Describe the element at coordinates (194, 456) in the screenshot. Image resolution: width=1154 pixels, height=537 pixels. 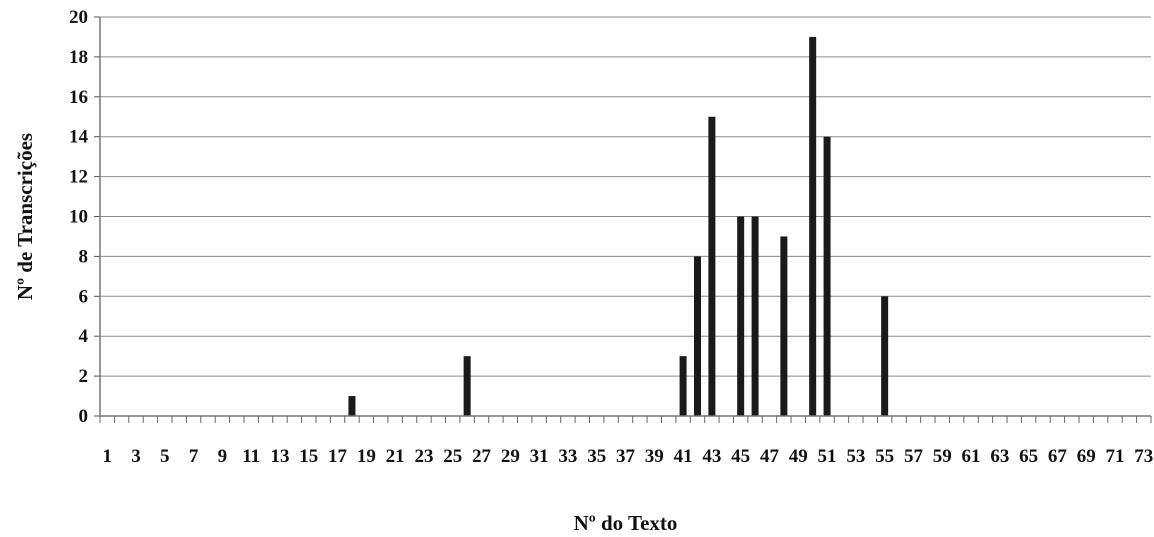
I see `x-tick-label-7: 7` at that location.